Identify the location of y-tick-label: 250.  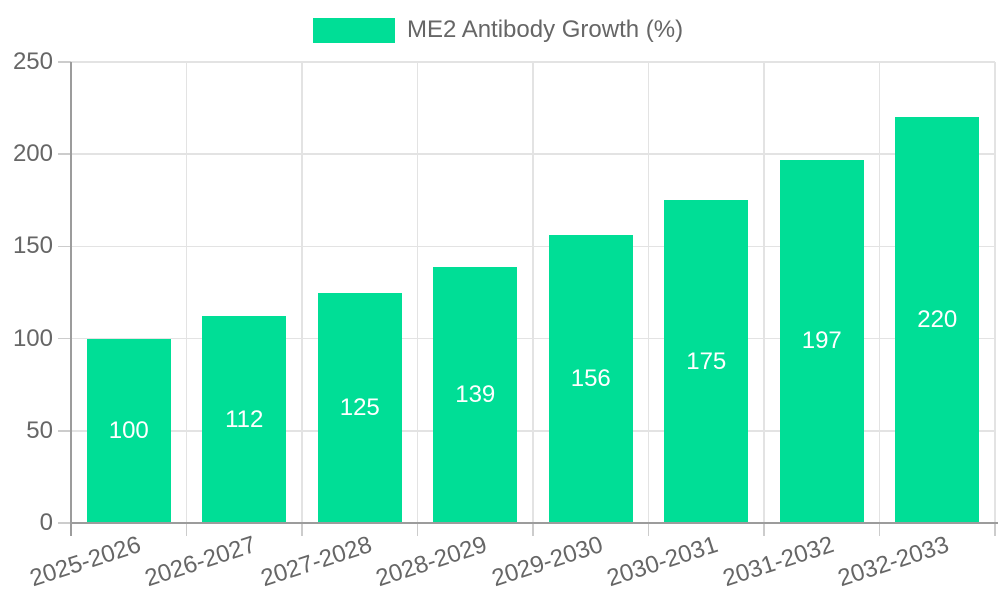
(32, 61).